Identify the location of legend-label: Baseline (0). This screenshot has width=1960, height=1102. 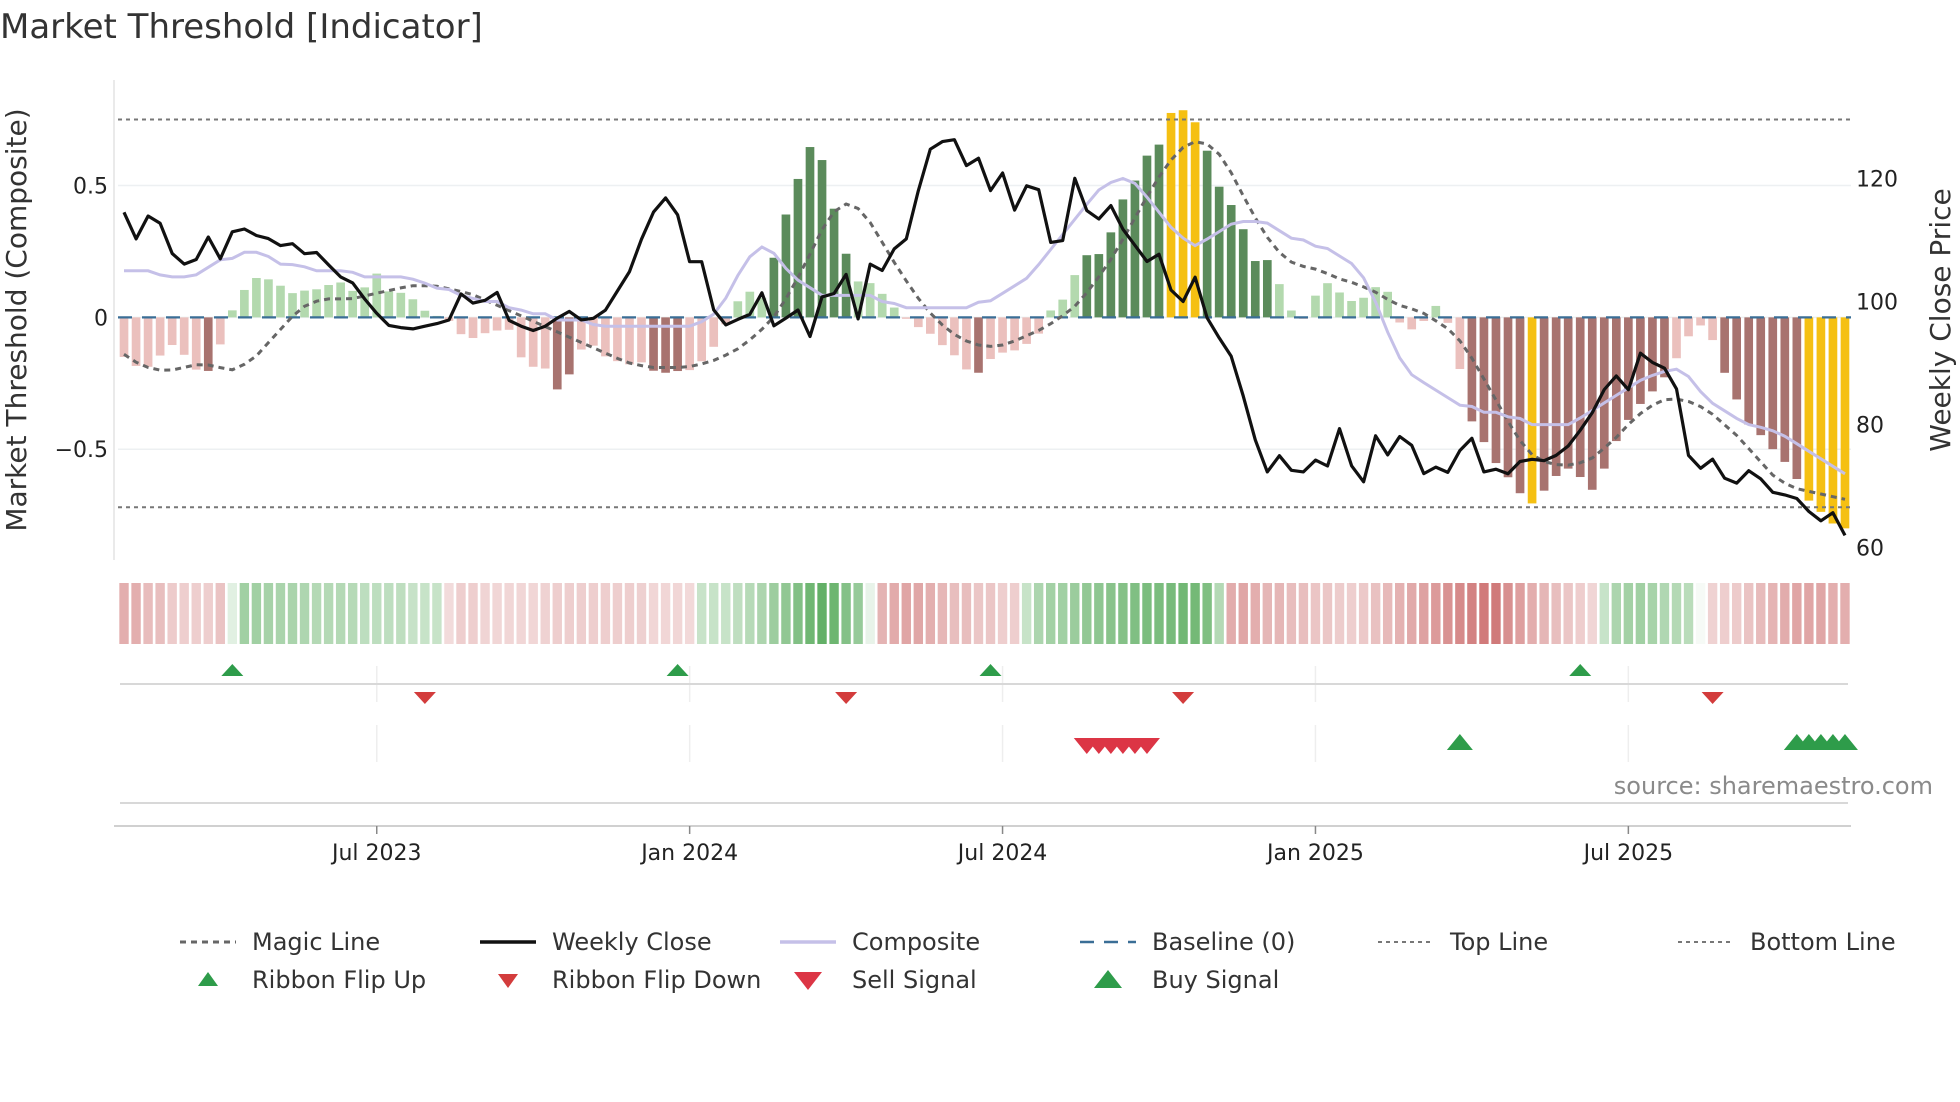
(1223, 942).